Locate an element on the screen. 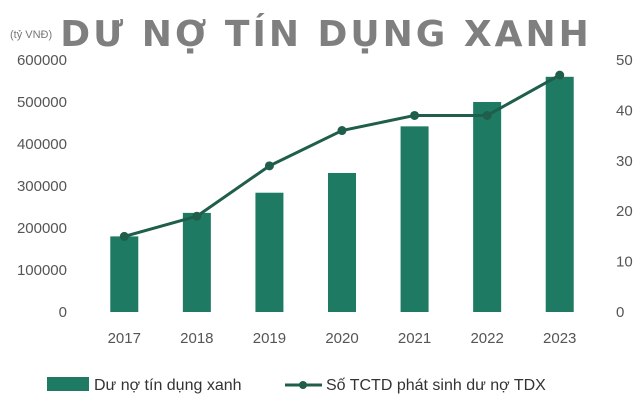 Image resolution: width=640 pixels, height=415 pixels. y2-tick-label: 0 is located at coordinates (620, 312).